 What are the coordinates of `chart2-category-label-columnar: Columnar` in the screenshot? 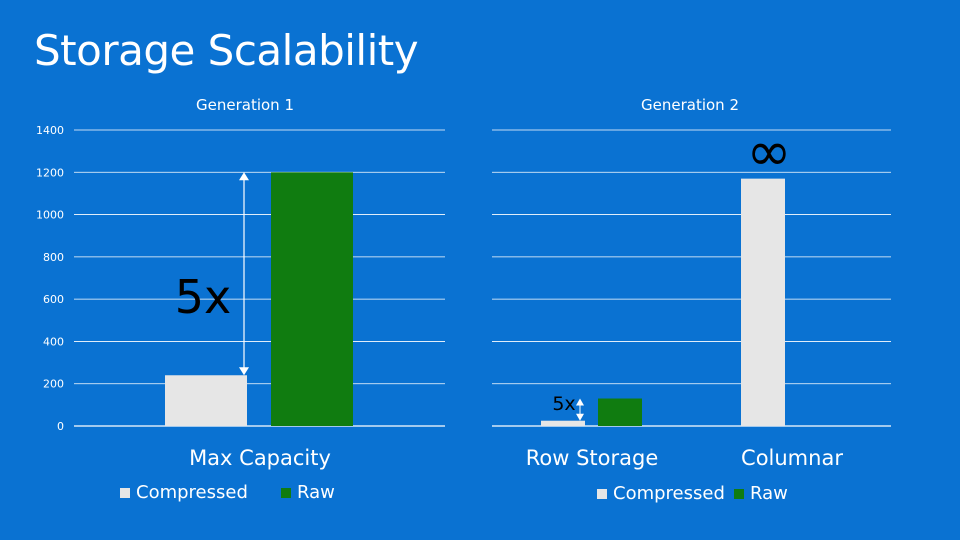 It's located at (792, 458).